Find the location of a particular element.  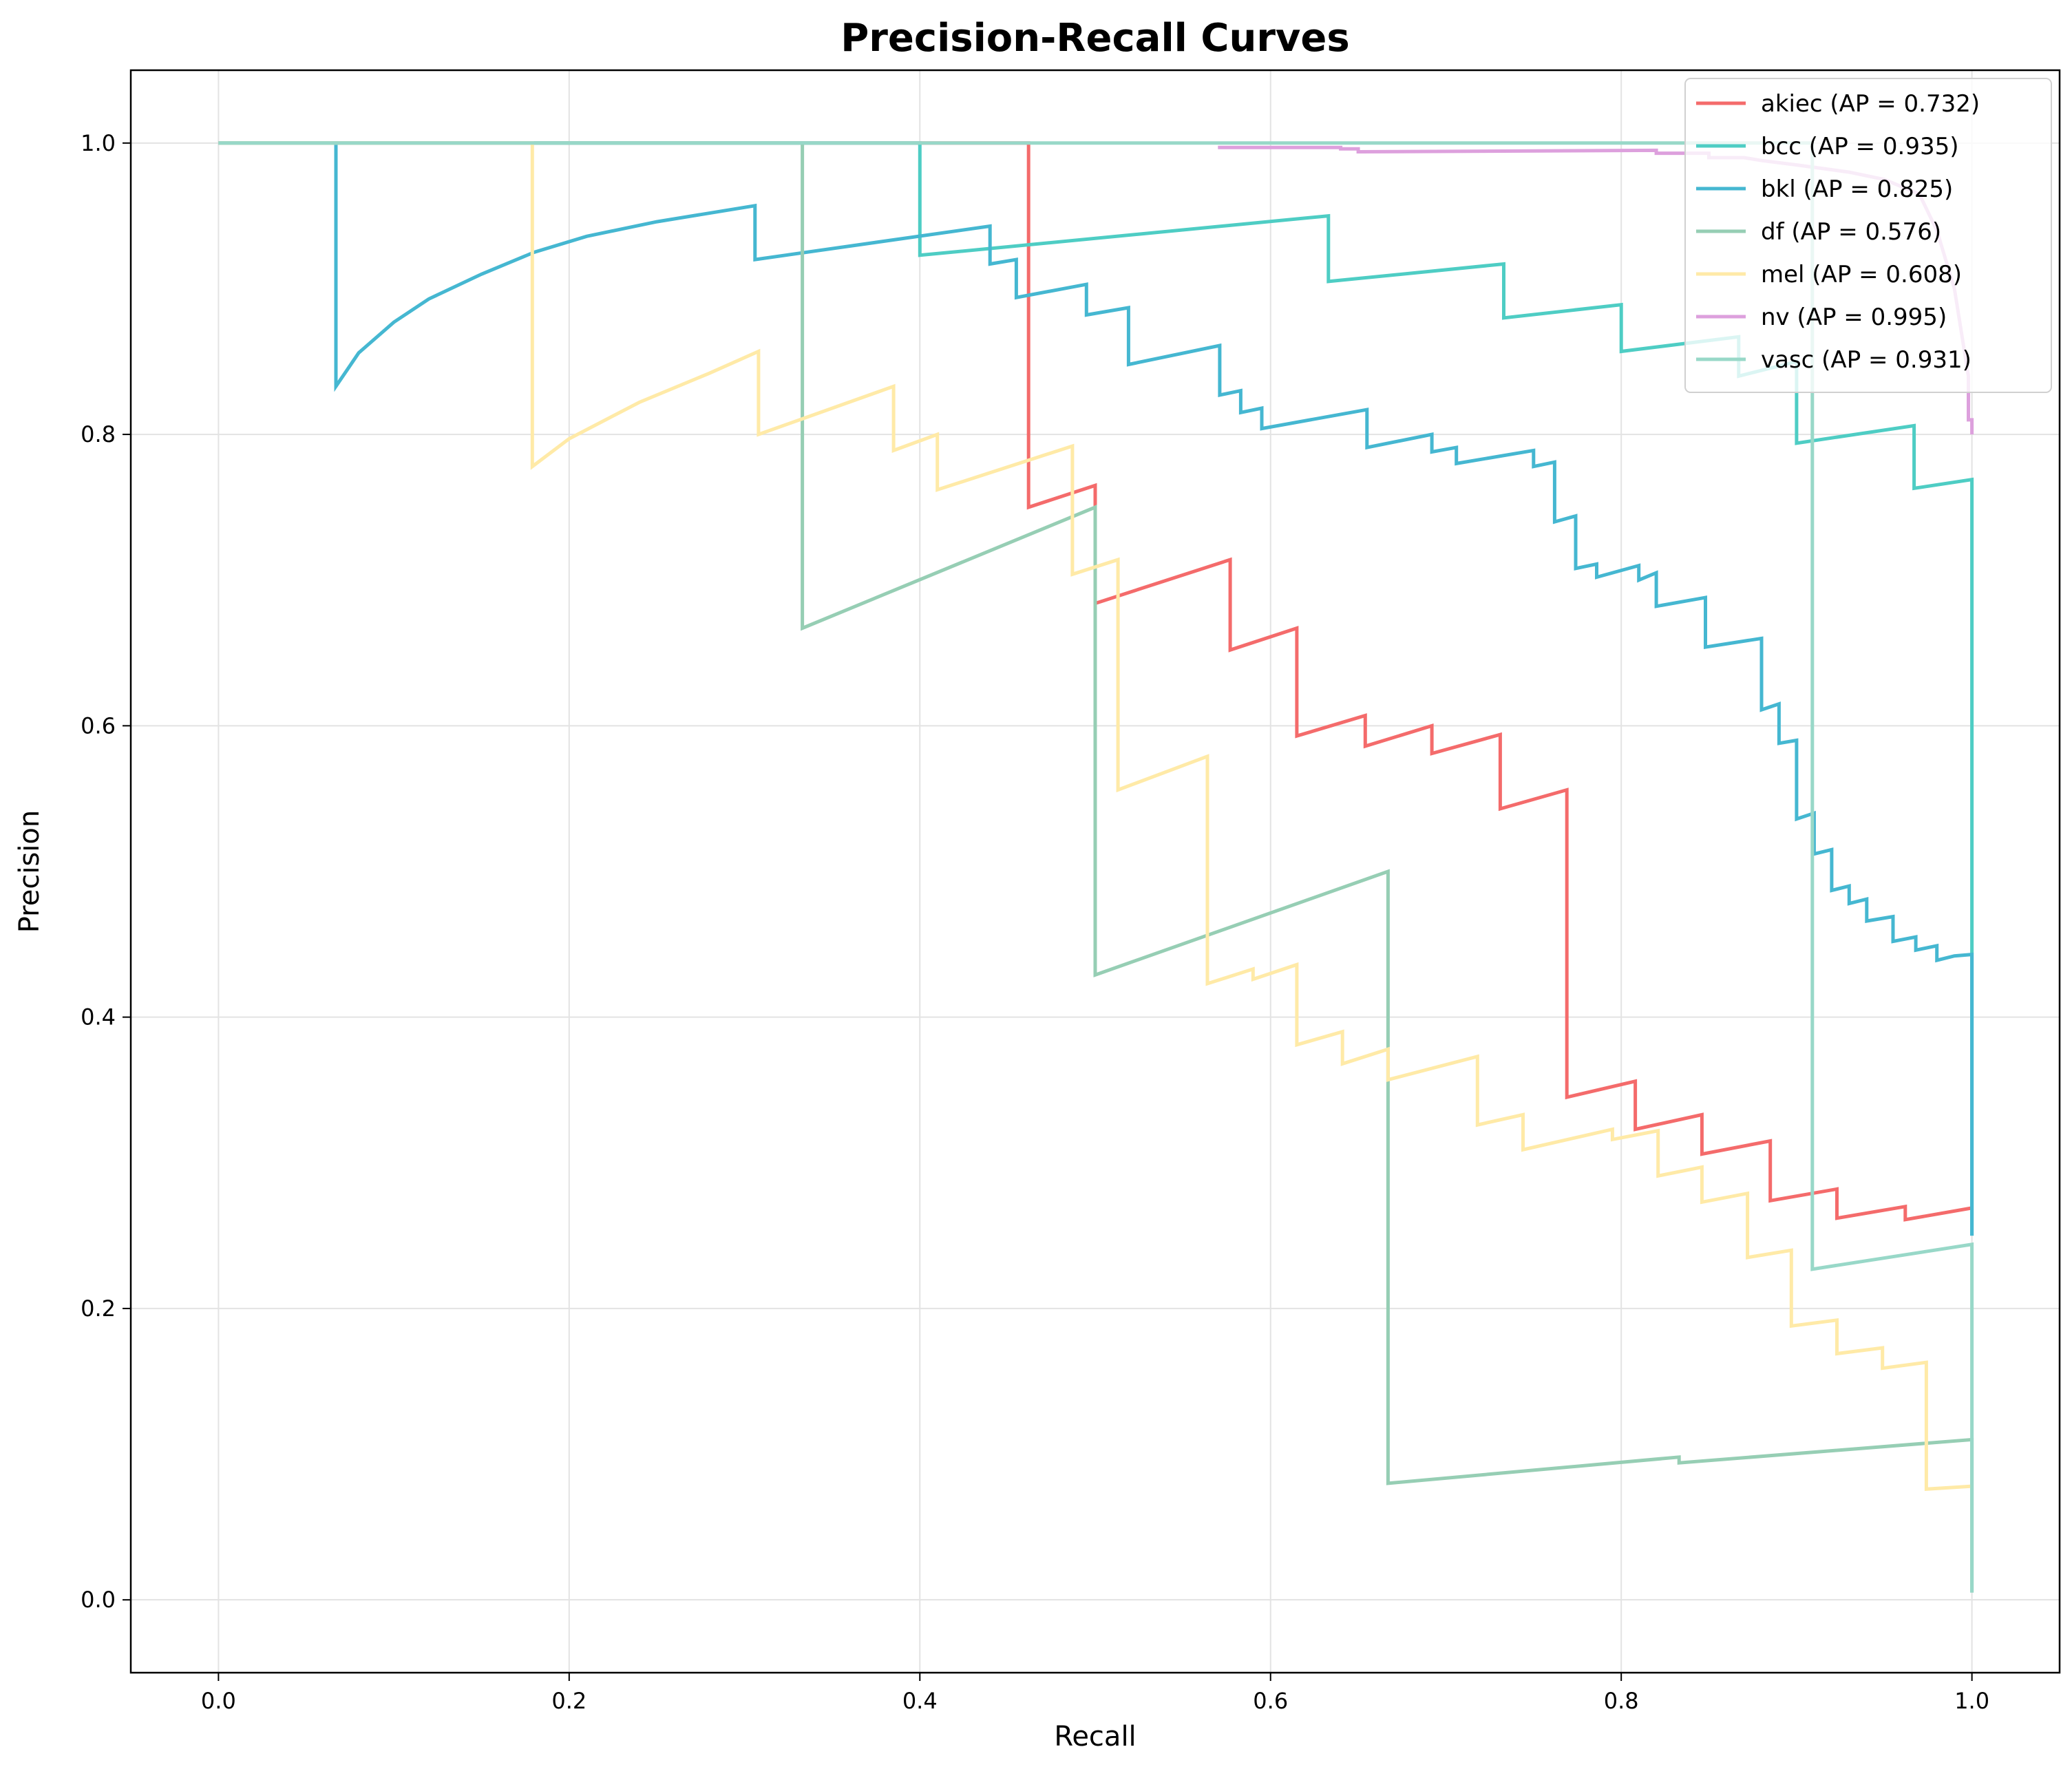

y-tick-label: 0.6 is located at coordinates (98, 725).